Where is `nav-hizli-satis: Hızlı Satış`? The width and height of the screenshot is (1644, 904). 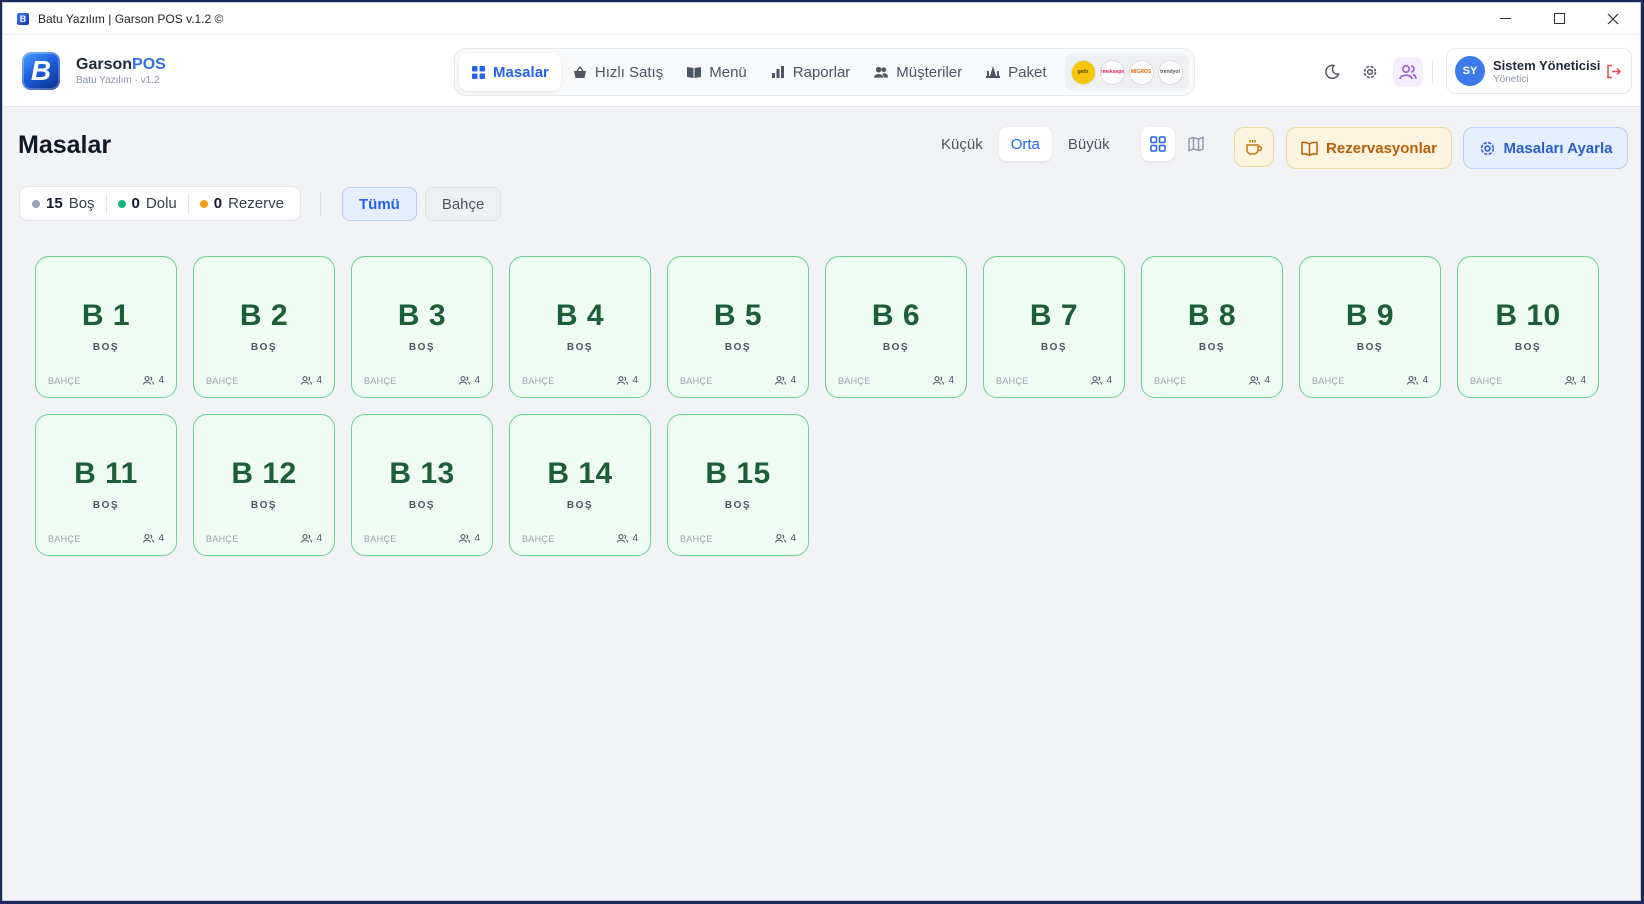
nav-hizli-satis: Hızlı Satış is located at coordinates (618, 72).